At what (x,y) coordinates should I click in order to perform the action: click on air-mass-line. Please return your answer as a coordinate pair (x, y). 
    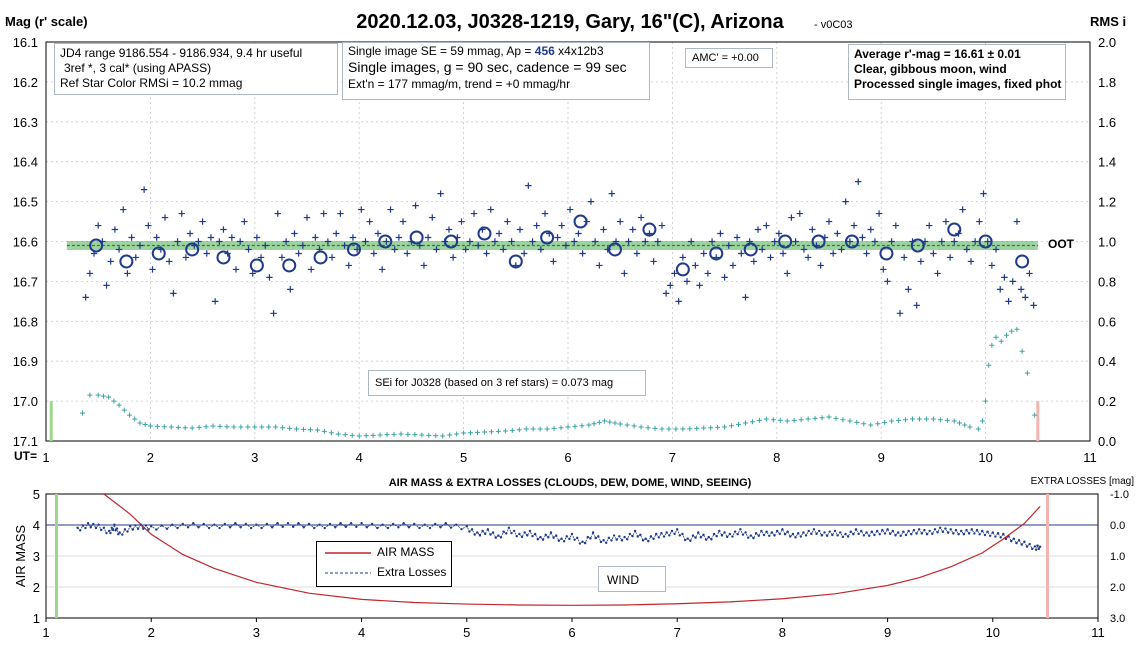
    Looking at the image, I should click on (572, 549).